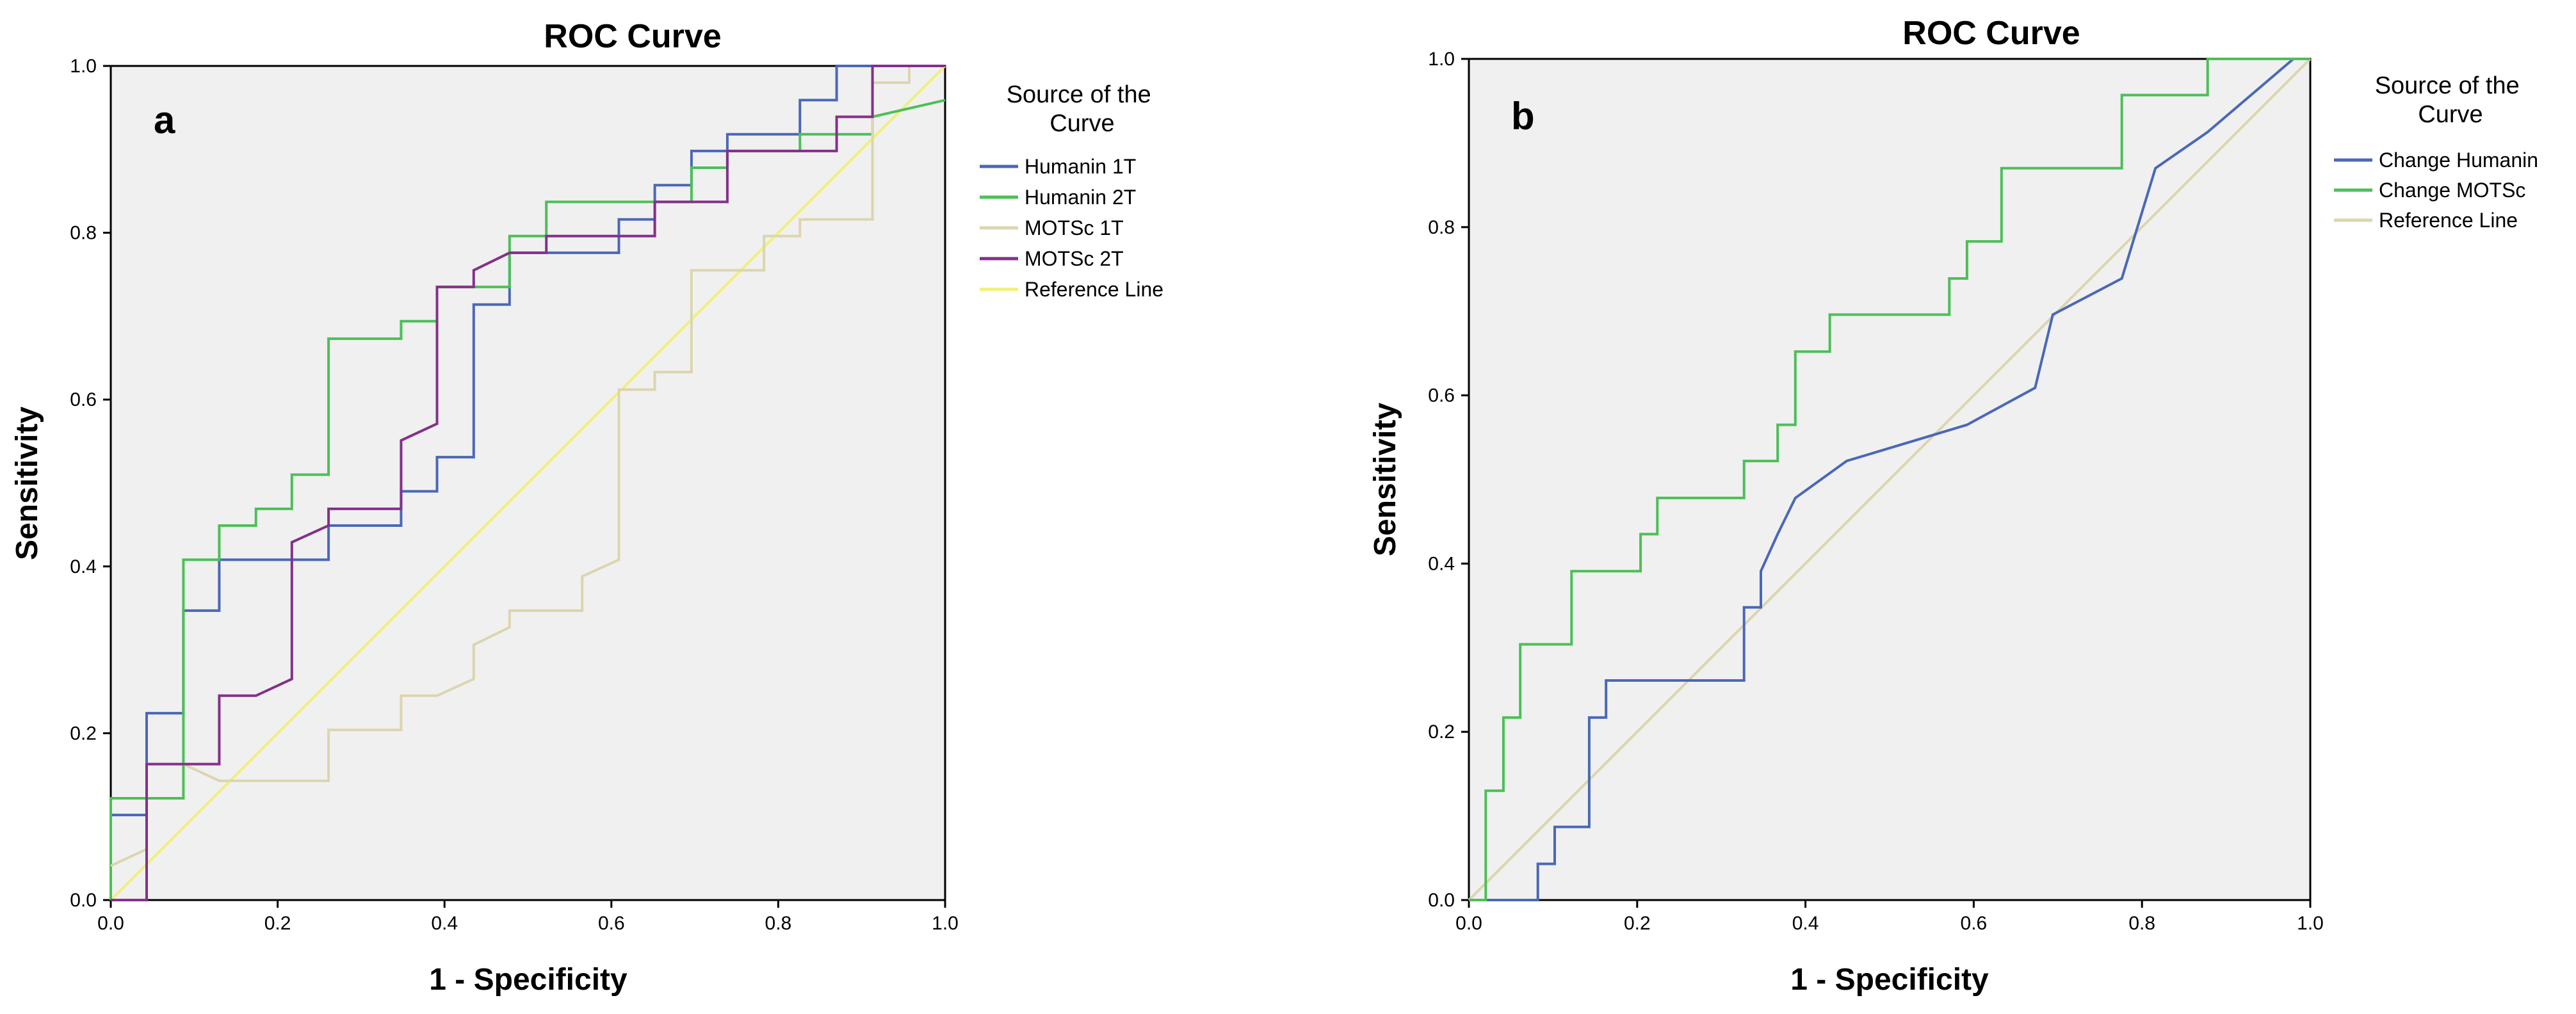 The height and width of the screenshot is (1014, 2576). Describe the element at coordinates (1991, 33) in the screenshot. I see `panel-b-title: ROC Curve` at that location.